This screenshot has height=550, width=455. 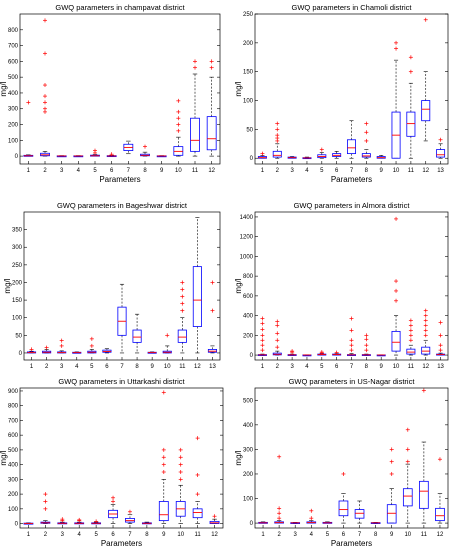 I want to click on y-tick-label: 1000, so click(x=247, y=257).